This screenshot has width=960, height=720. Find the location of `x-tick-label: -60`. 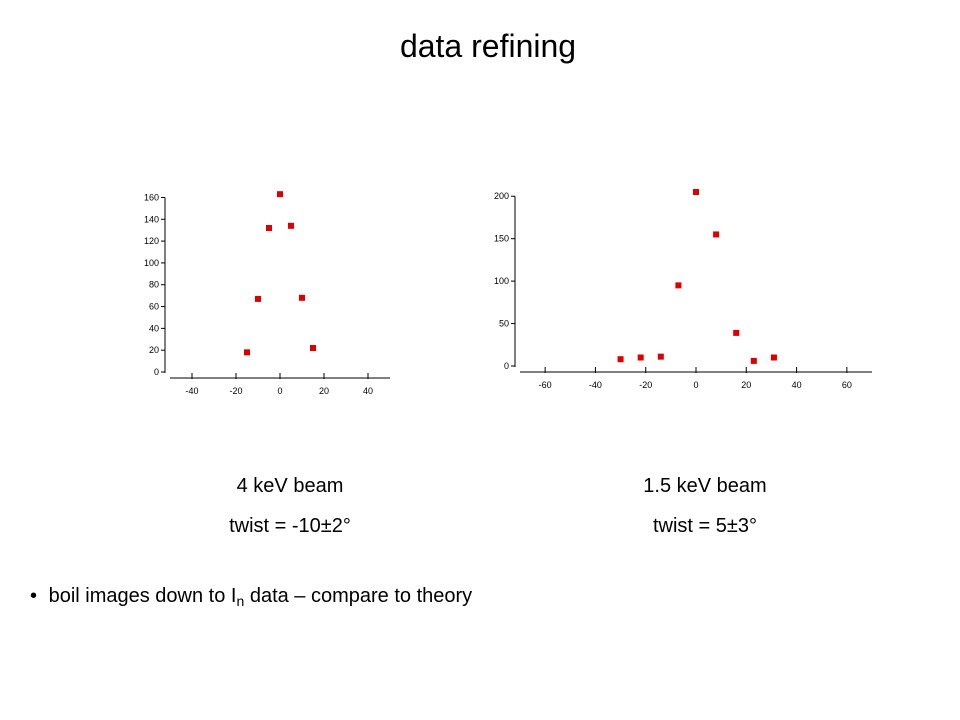

x-tick-label: -60 is located at coordinates (545, 385).